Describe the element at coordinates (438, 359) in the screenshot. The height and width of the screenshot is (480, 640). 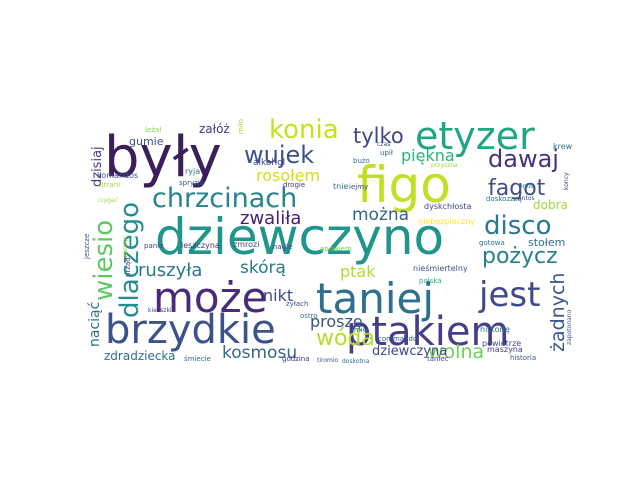
I see `word: taniec` at that location.